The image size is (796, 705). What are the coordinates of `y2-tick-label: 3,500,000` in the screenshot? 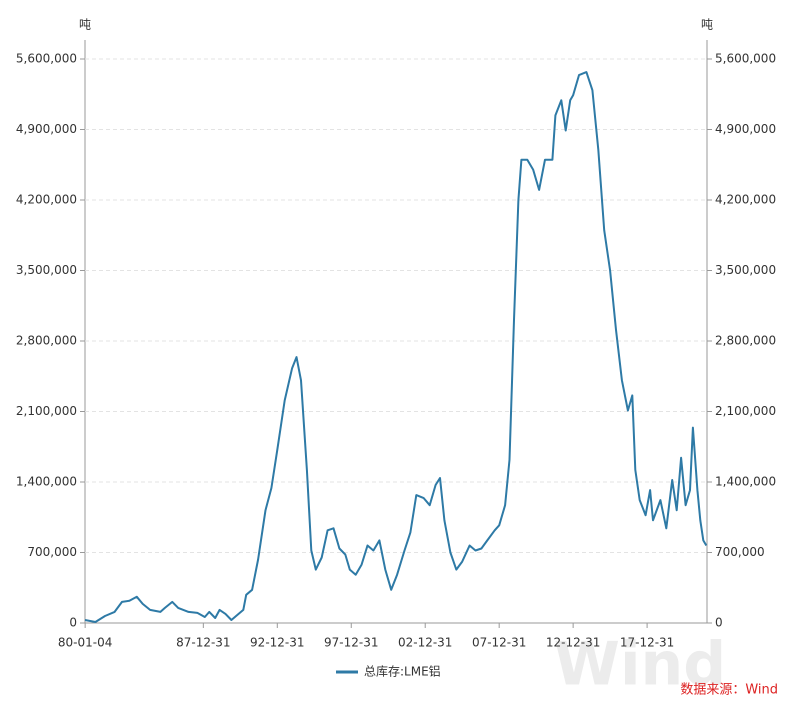 It's located at (745, 270).